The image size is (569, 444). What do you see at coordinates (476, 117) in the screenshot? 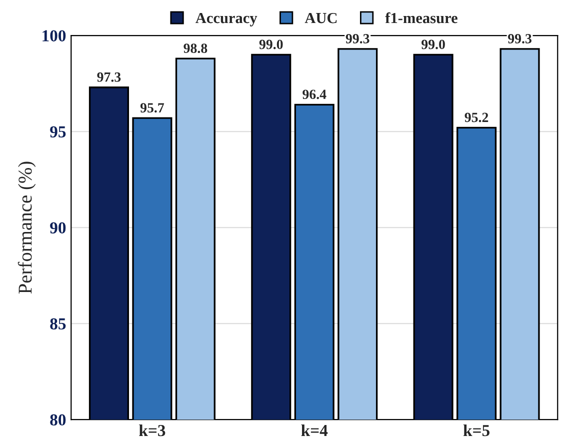
I see `data-label: 95.2` at bounding box center [476, 117].